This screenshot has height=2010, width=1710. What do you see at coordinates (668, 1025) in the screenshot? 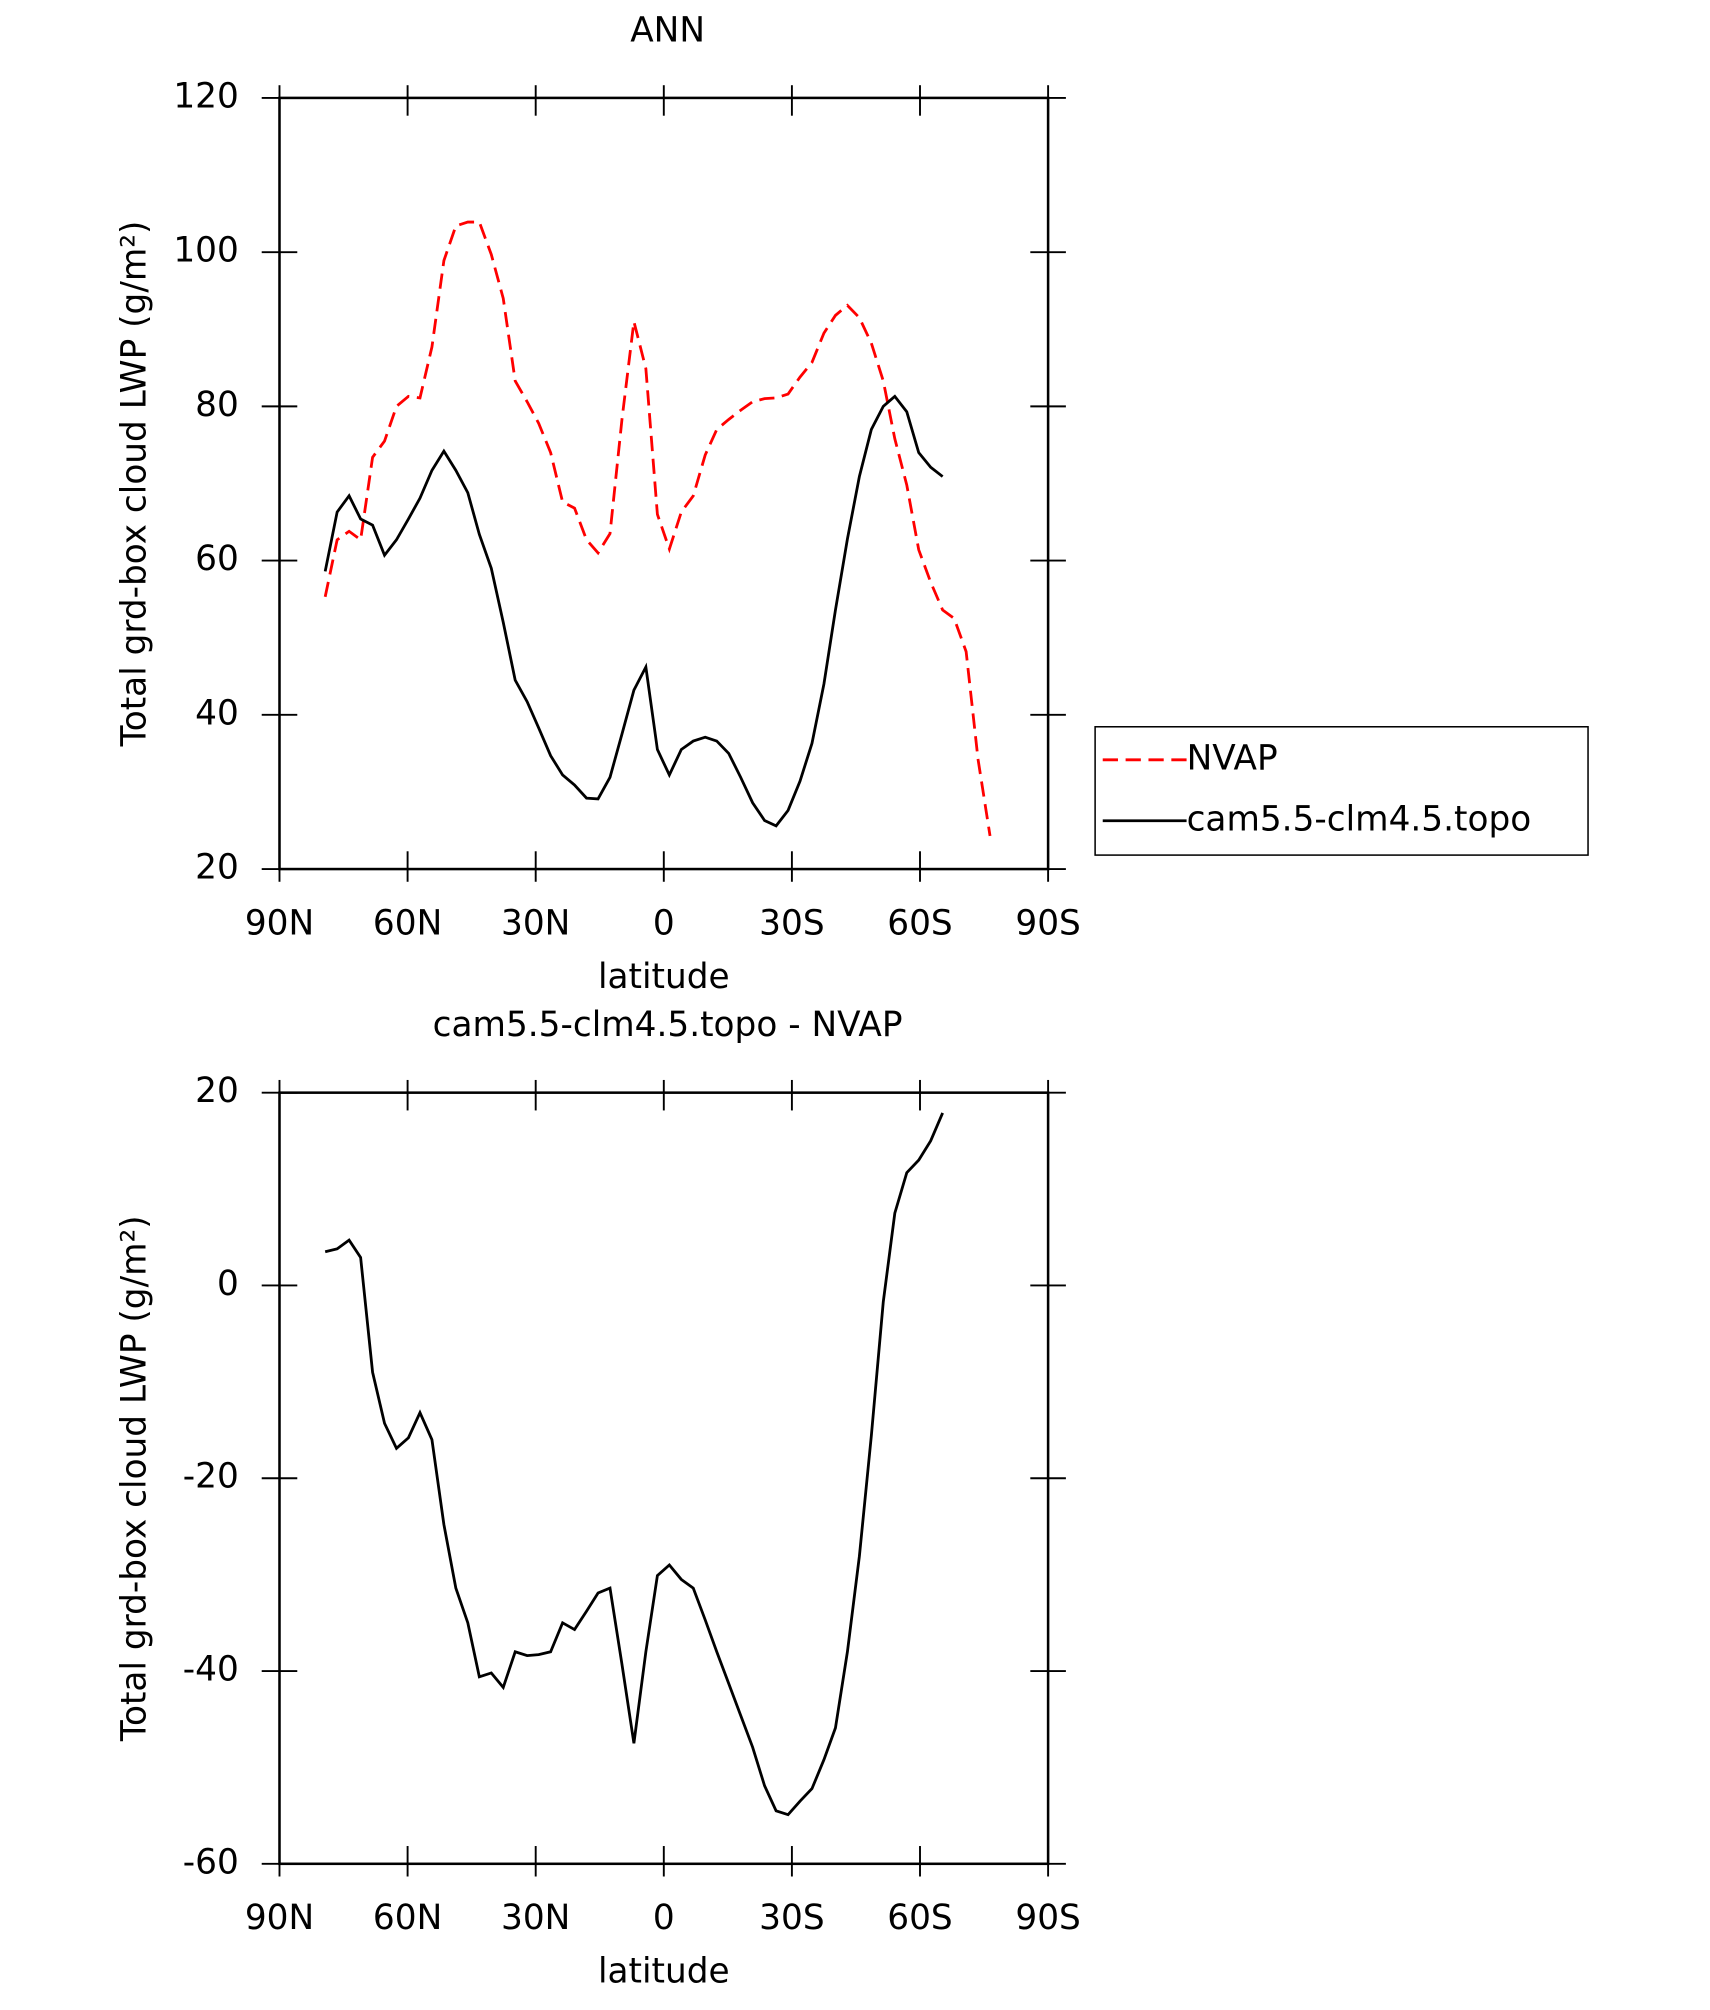
I see `chart-title: cam5.5-clm4.5.topo - NVAP` at bounding box center [668, 1025].